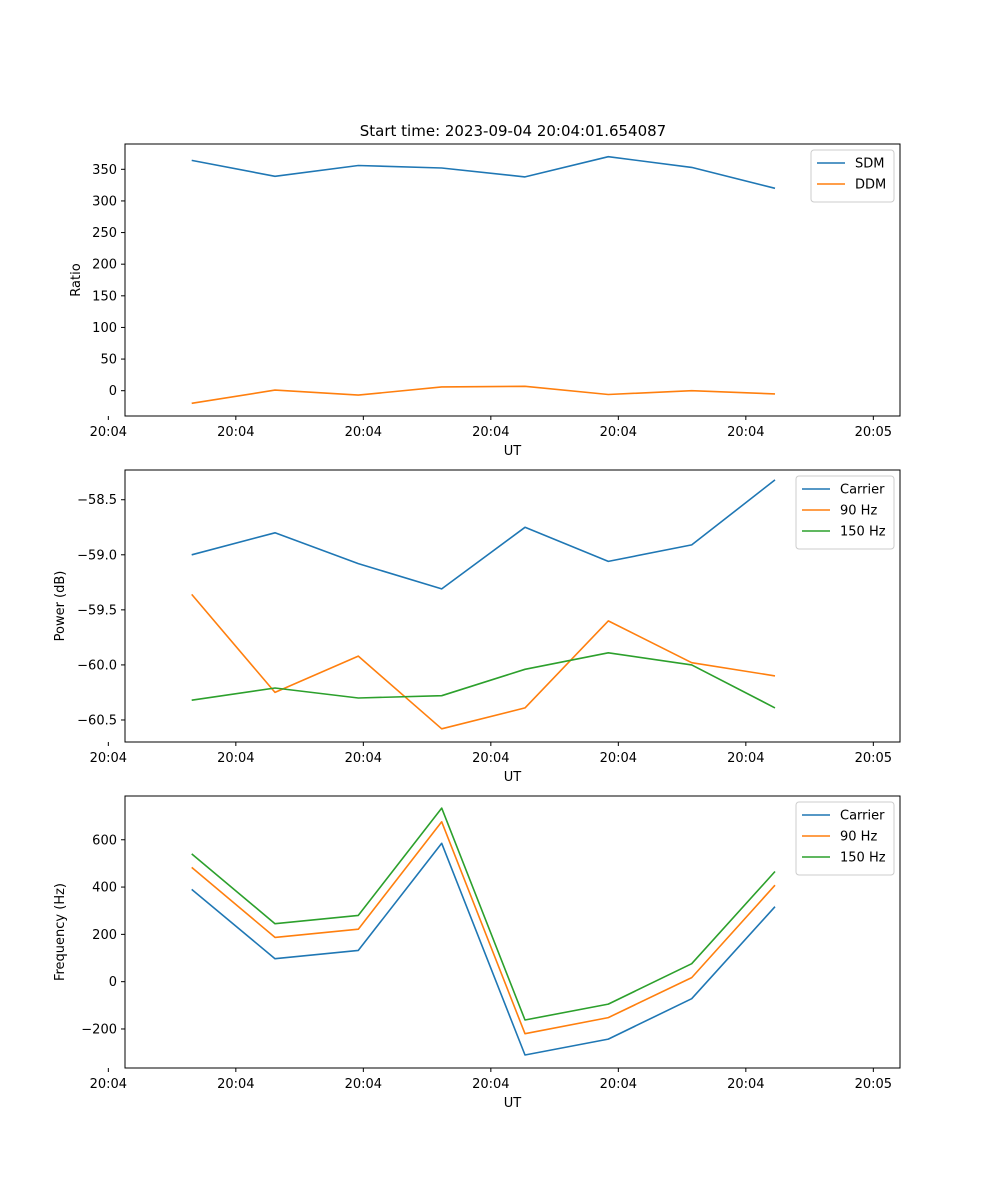 Image resolution: width=1000 pixels, height=1200 pixels. What do you see at coordinates (76, 279) in the screenshot?
I see `y-axis-label: Ratio` at bounding box center [76, 279].